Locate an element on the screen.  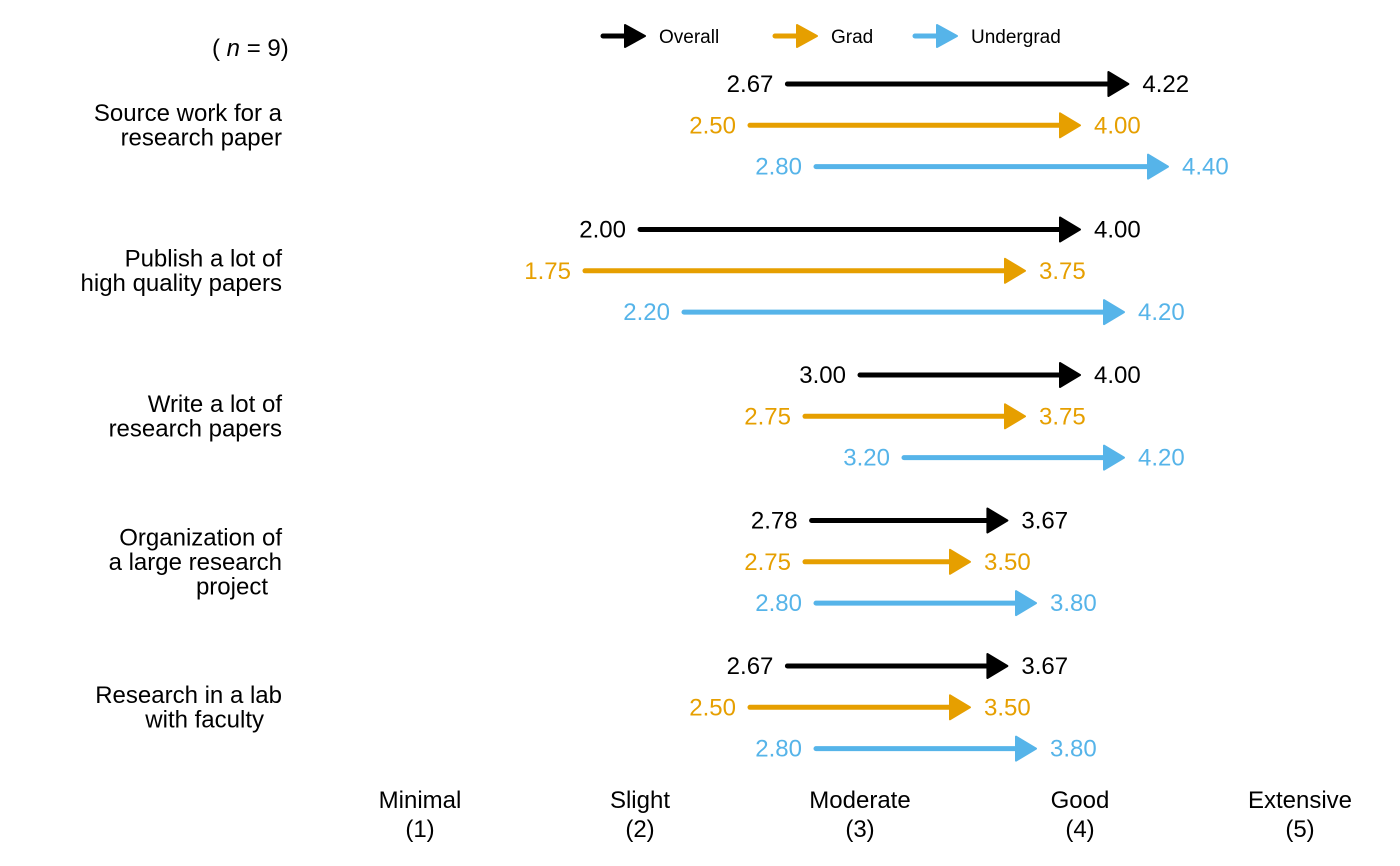
category-label: Research in a lab with faculty is located at coordinates (188, 708).